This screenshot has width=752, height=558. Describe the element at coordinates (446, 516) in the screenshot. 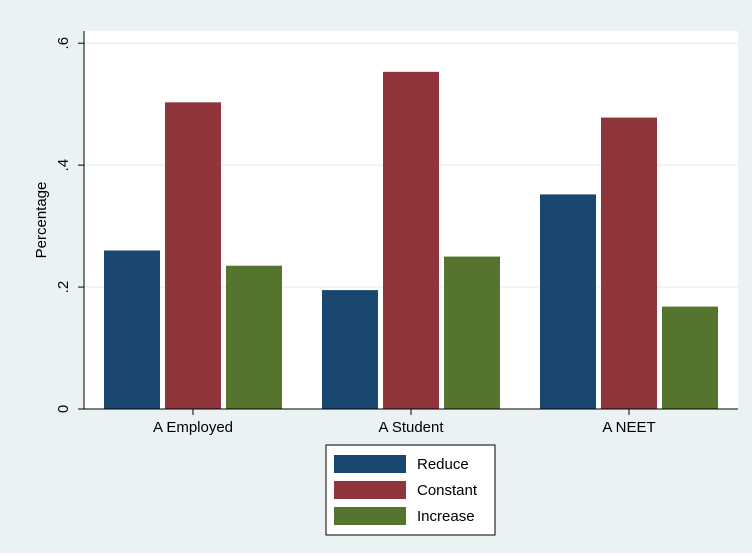

I see `legend-label-increase: Increase` at that location.